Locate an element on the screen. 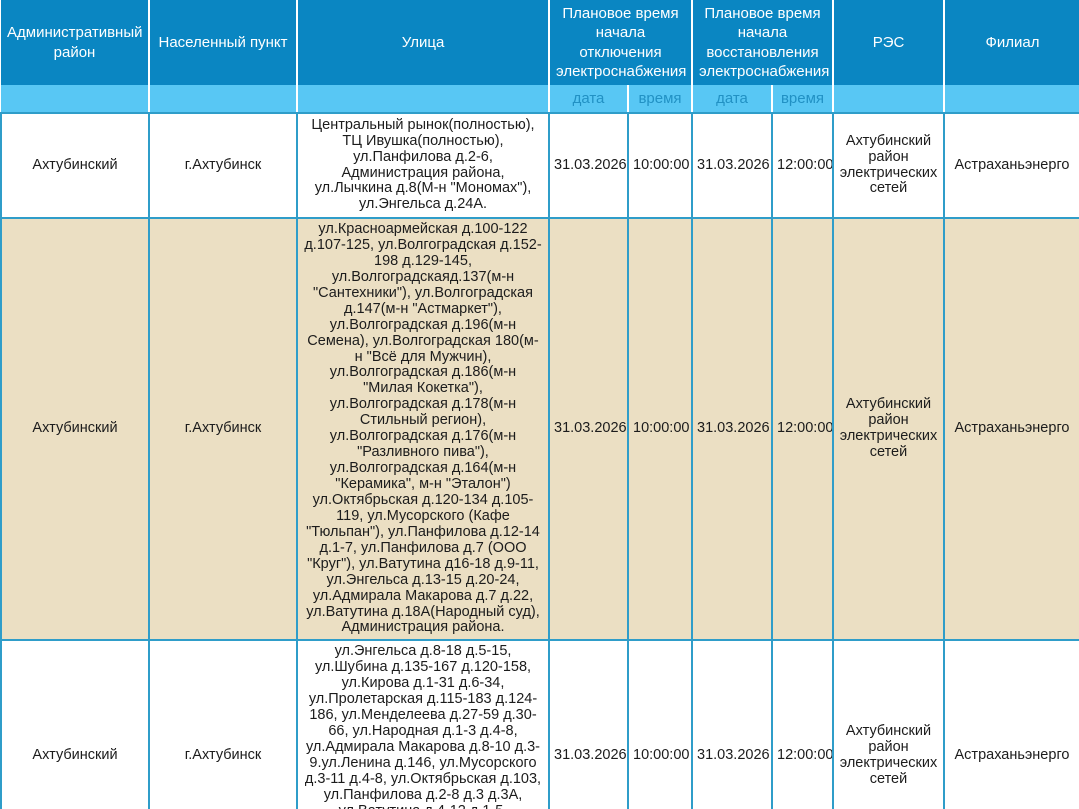  subheader-empty-street is located at coordinates (423, 99).